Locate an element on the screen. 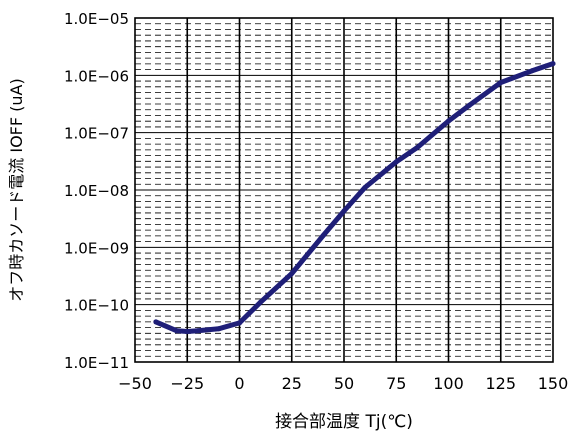 The image size is (571, 439). x-tick-label: 100 is located at coordinates (448, 383).